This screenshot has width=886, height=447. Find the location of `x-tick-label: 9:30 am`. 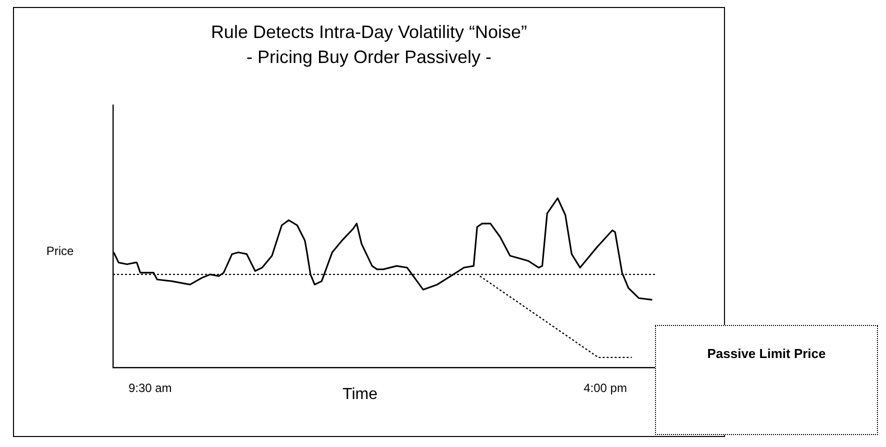

x-tick-label: 9:30 am is located at coordinates (150, 388).